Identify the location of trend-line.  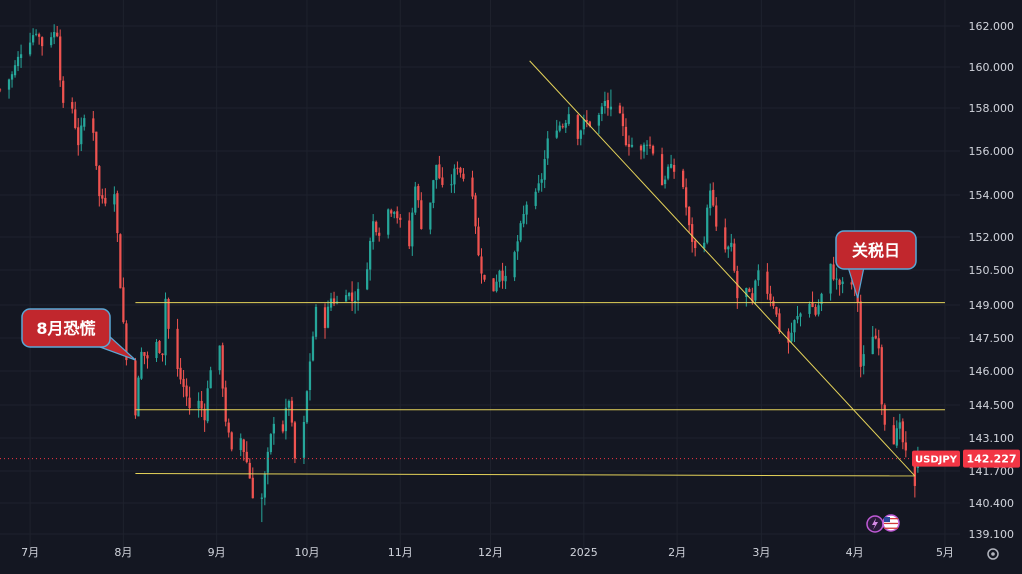
(525, 474).